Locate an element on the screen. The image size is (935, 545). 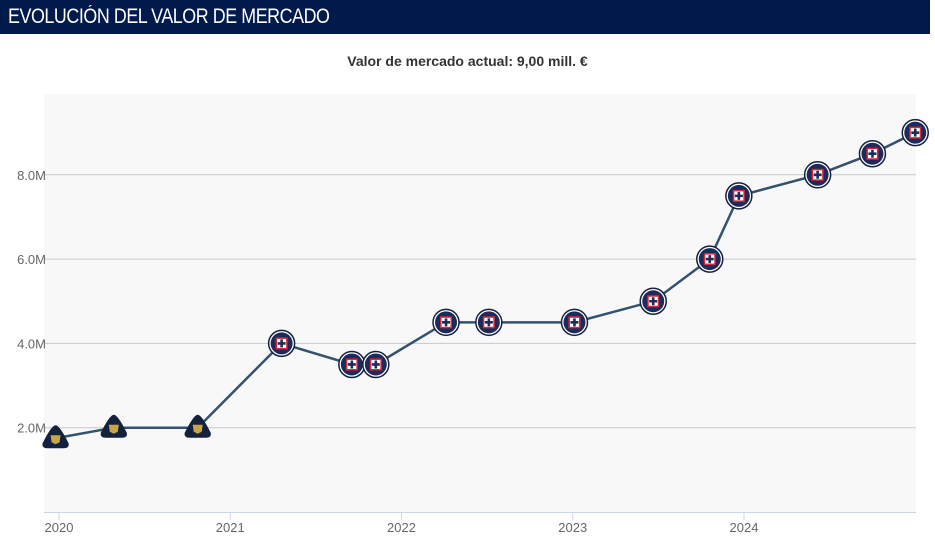
y-tick-label: 6.0M is located at coordinates (31, 259).